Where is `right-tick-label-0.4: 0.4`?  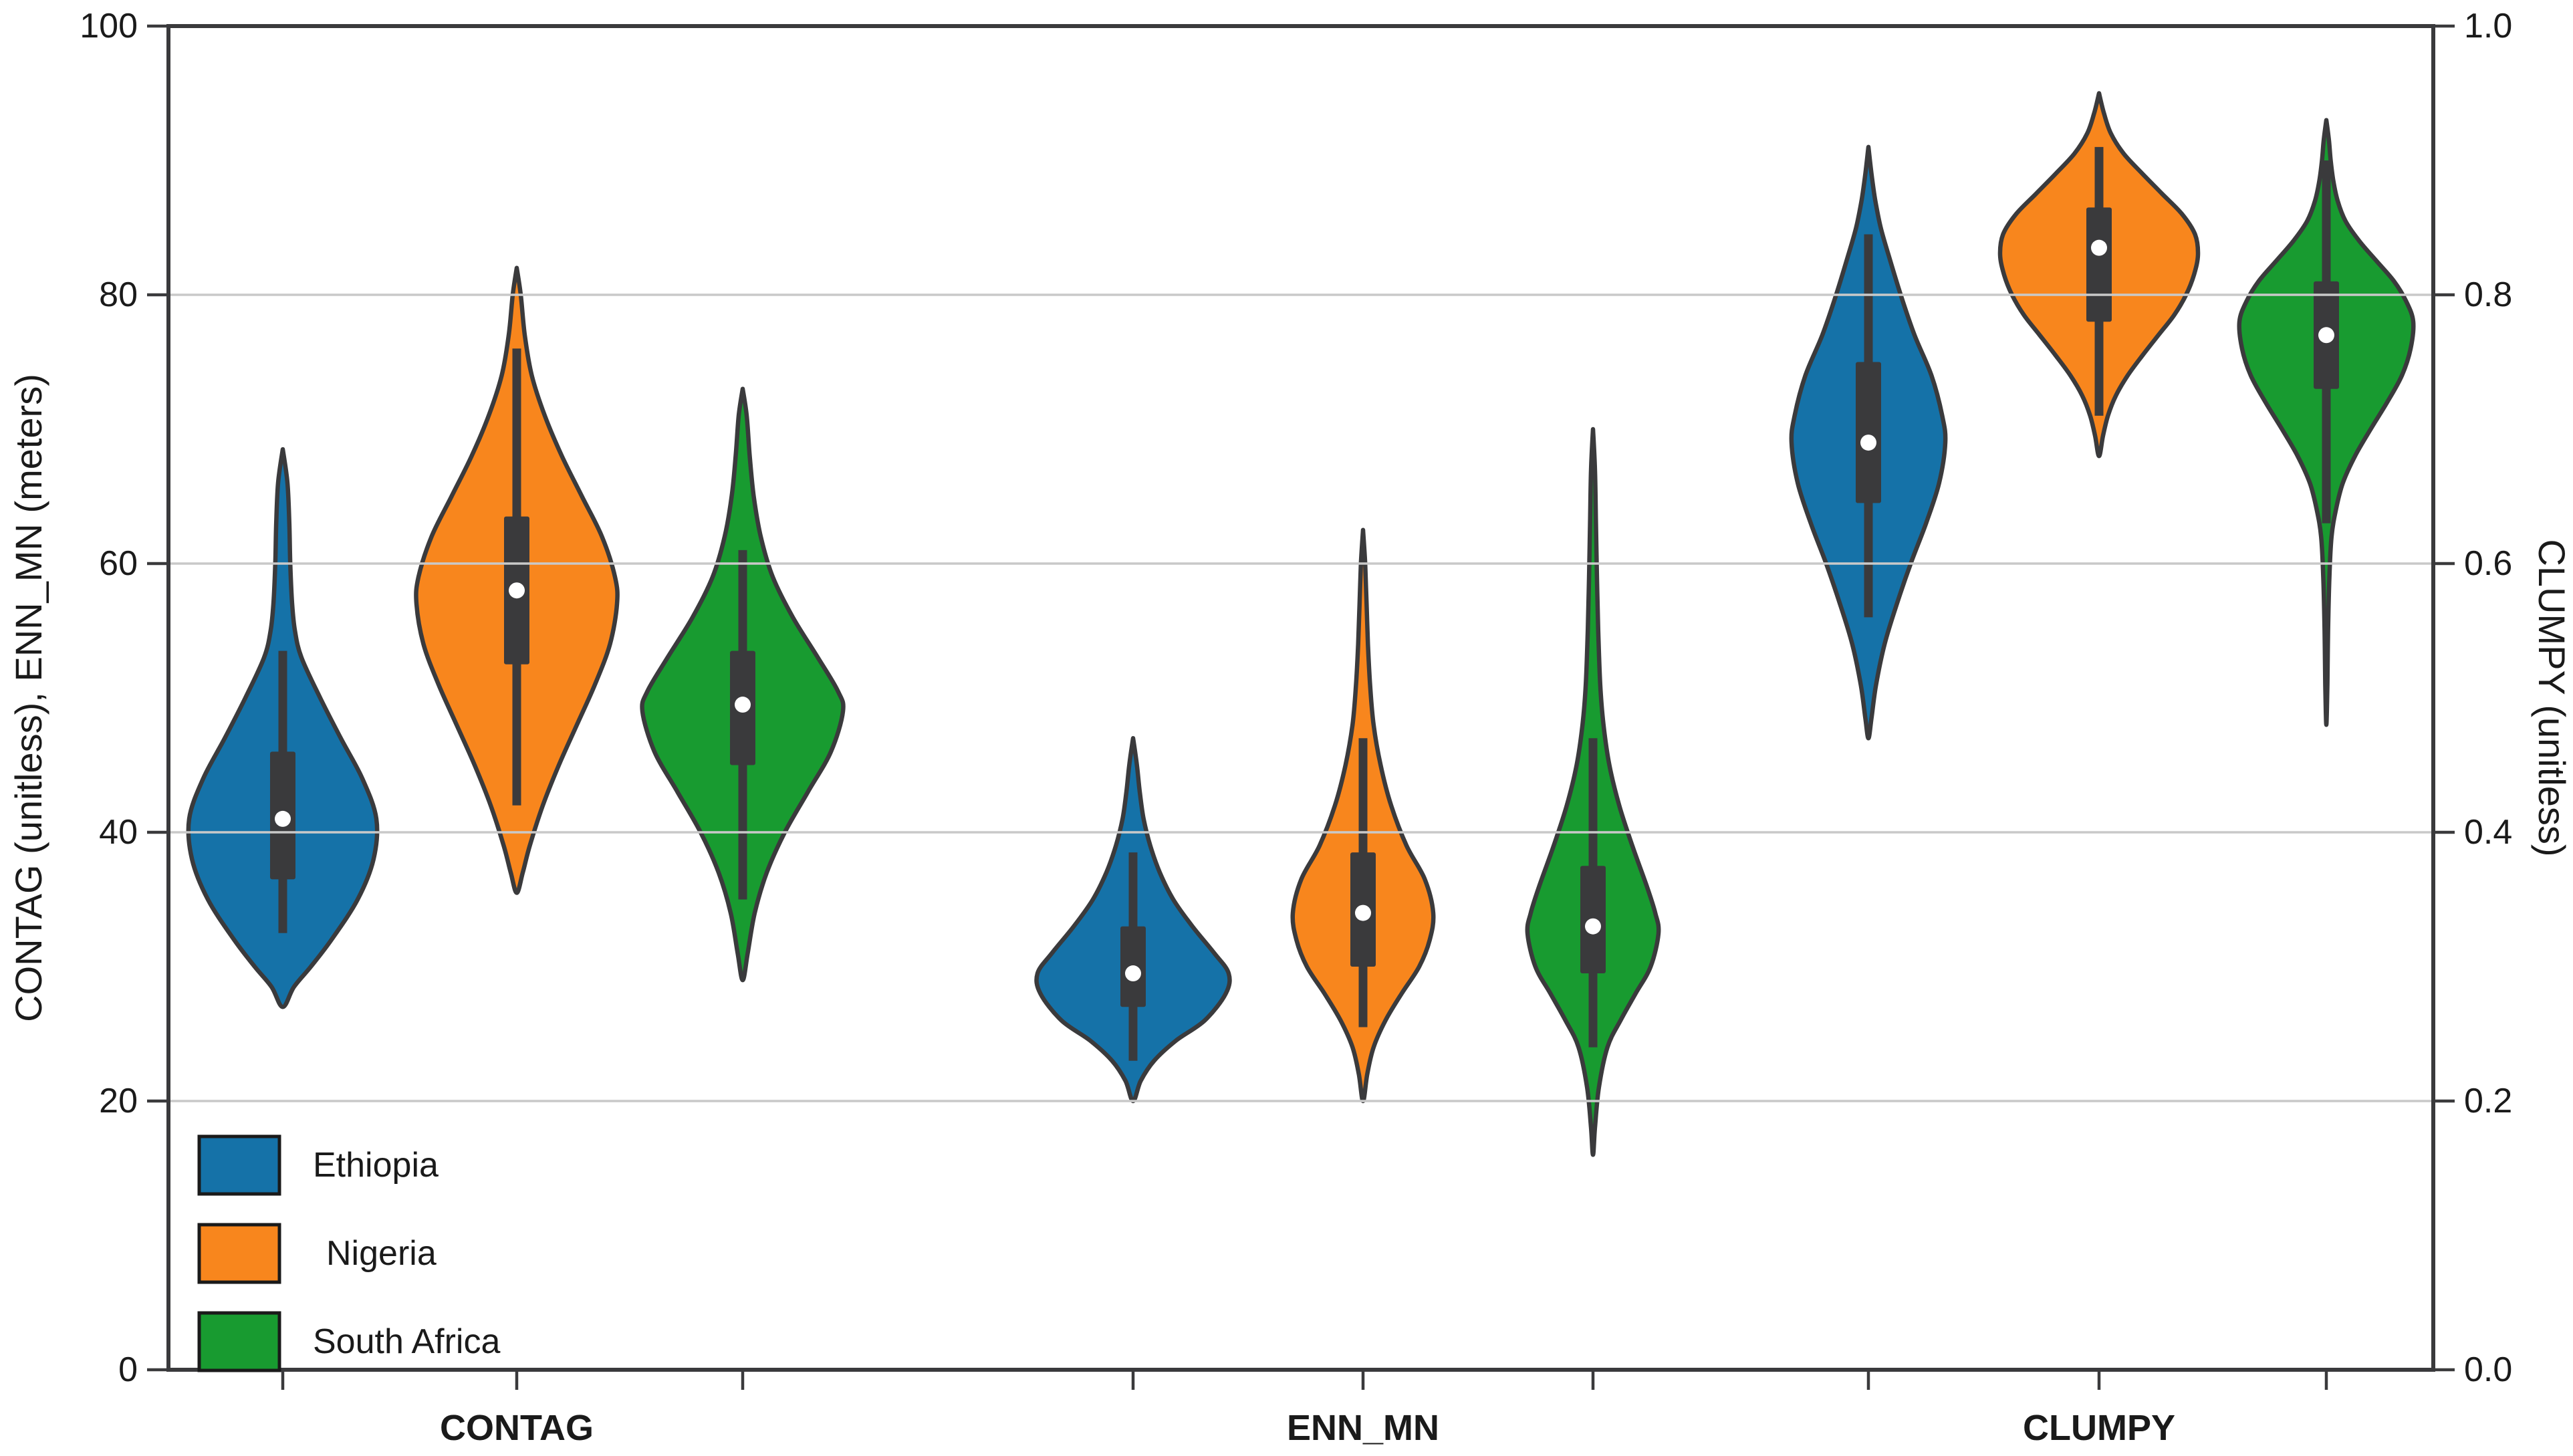 right-tick-label-0.4: 0.4 is located at coordinates (2488, 832).